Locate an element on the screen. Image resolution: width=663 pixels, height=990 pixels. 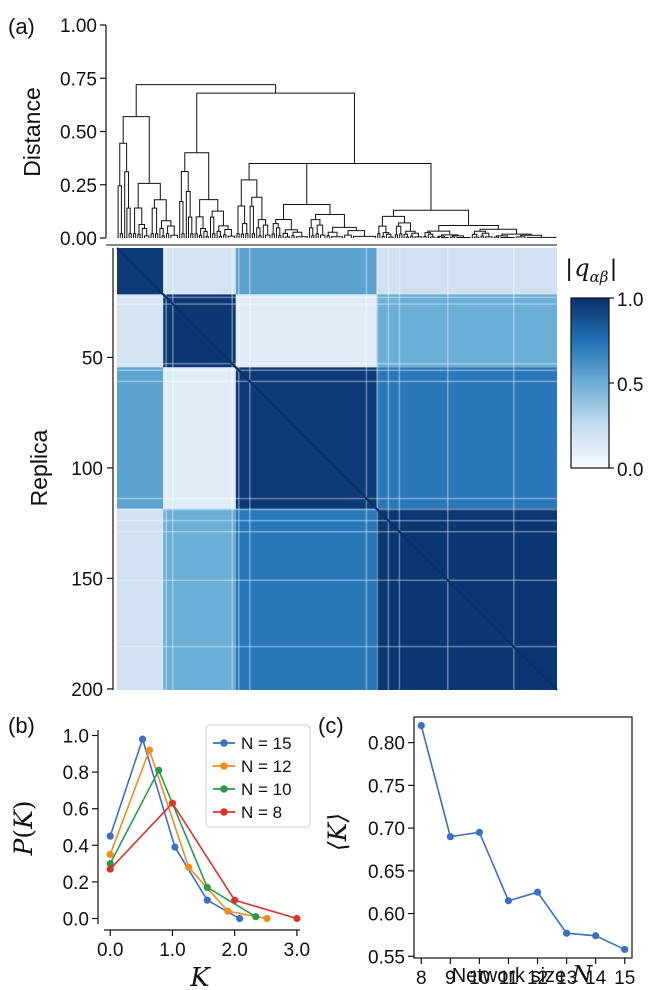
colorbar-tick-mid: 0.5 is located at coordinates (630, 385).